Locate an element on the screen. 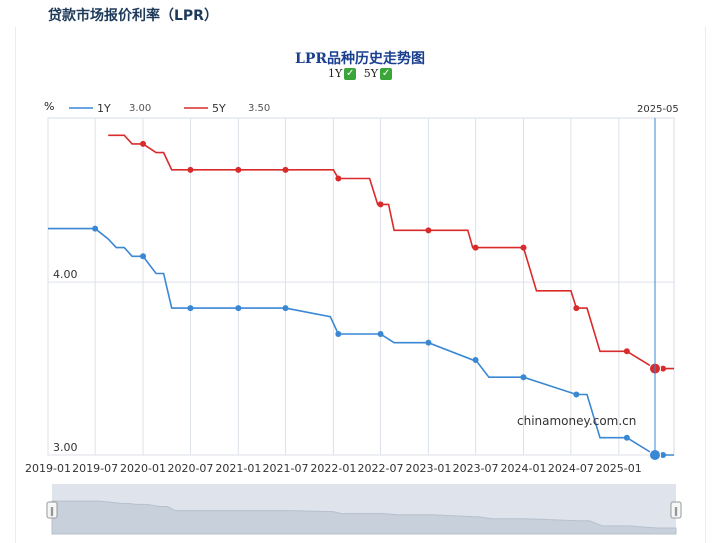  navigator-left-handle is located at coordinates (52, 510).